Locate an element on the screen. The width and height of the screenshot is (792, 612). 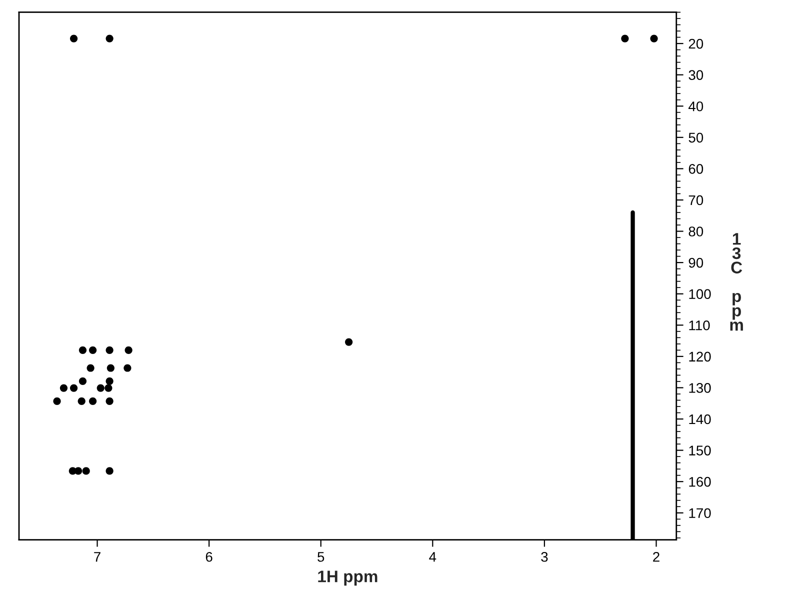
y-tick-label: 130 is located at coordinates (700, 388).